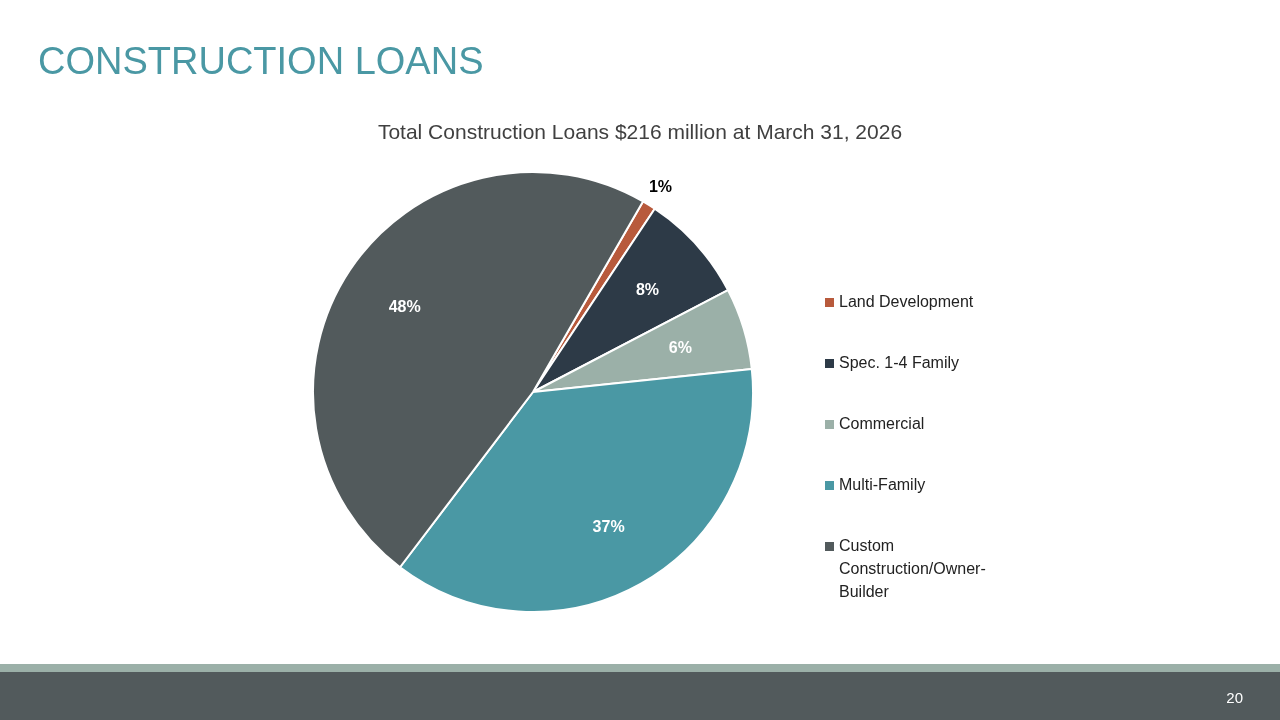 The height and width of the screenshot is (720, 1280). What do you see at coordinates (680, 348) in the screenshot?
I see `data-label: 6%` at bounding box center [680, 348].